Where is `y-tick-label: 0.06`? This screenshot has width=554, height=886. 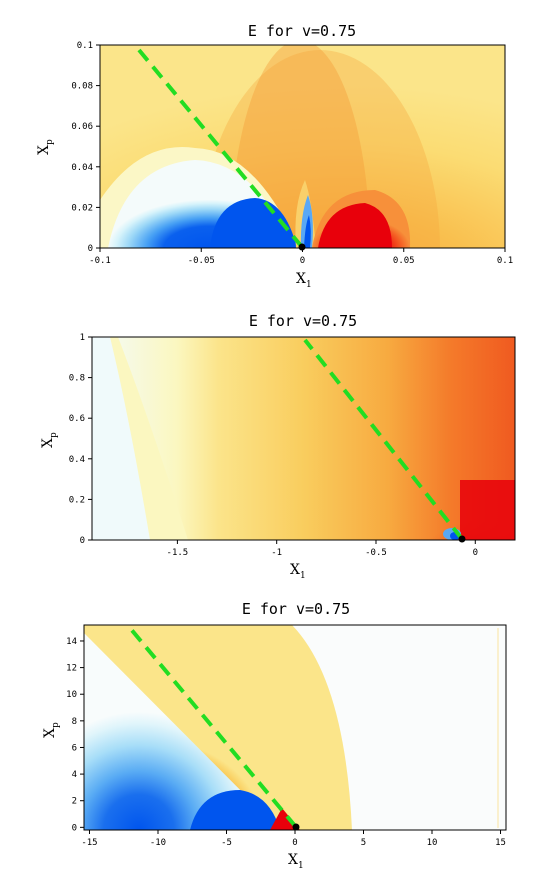
y-tick-label: 0.06 is located at coordinates (82, 127).